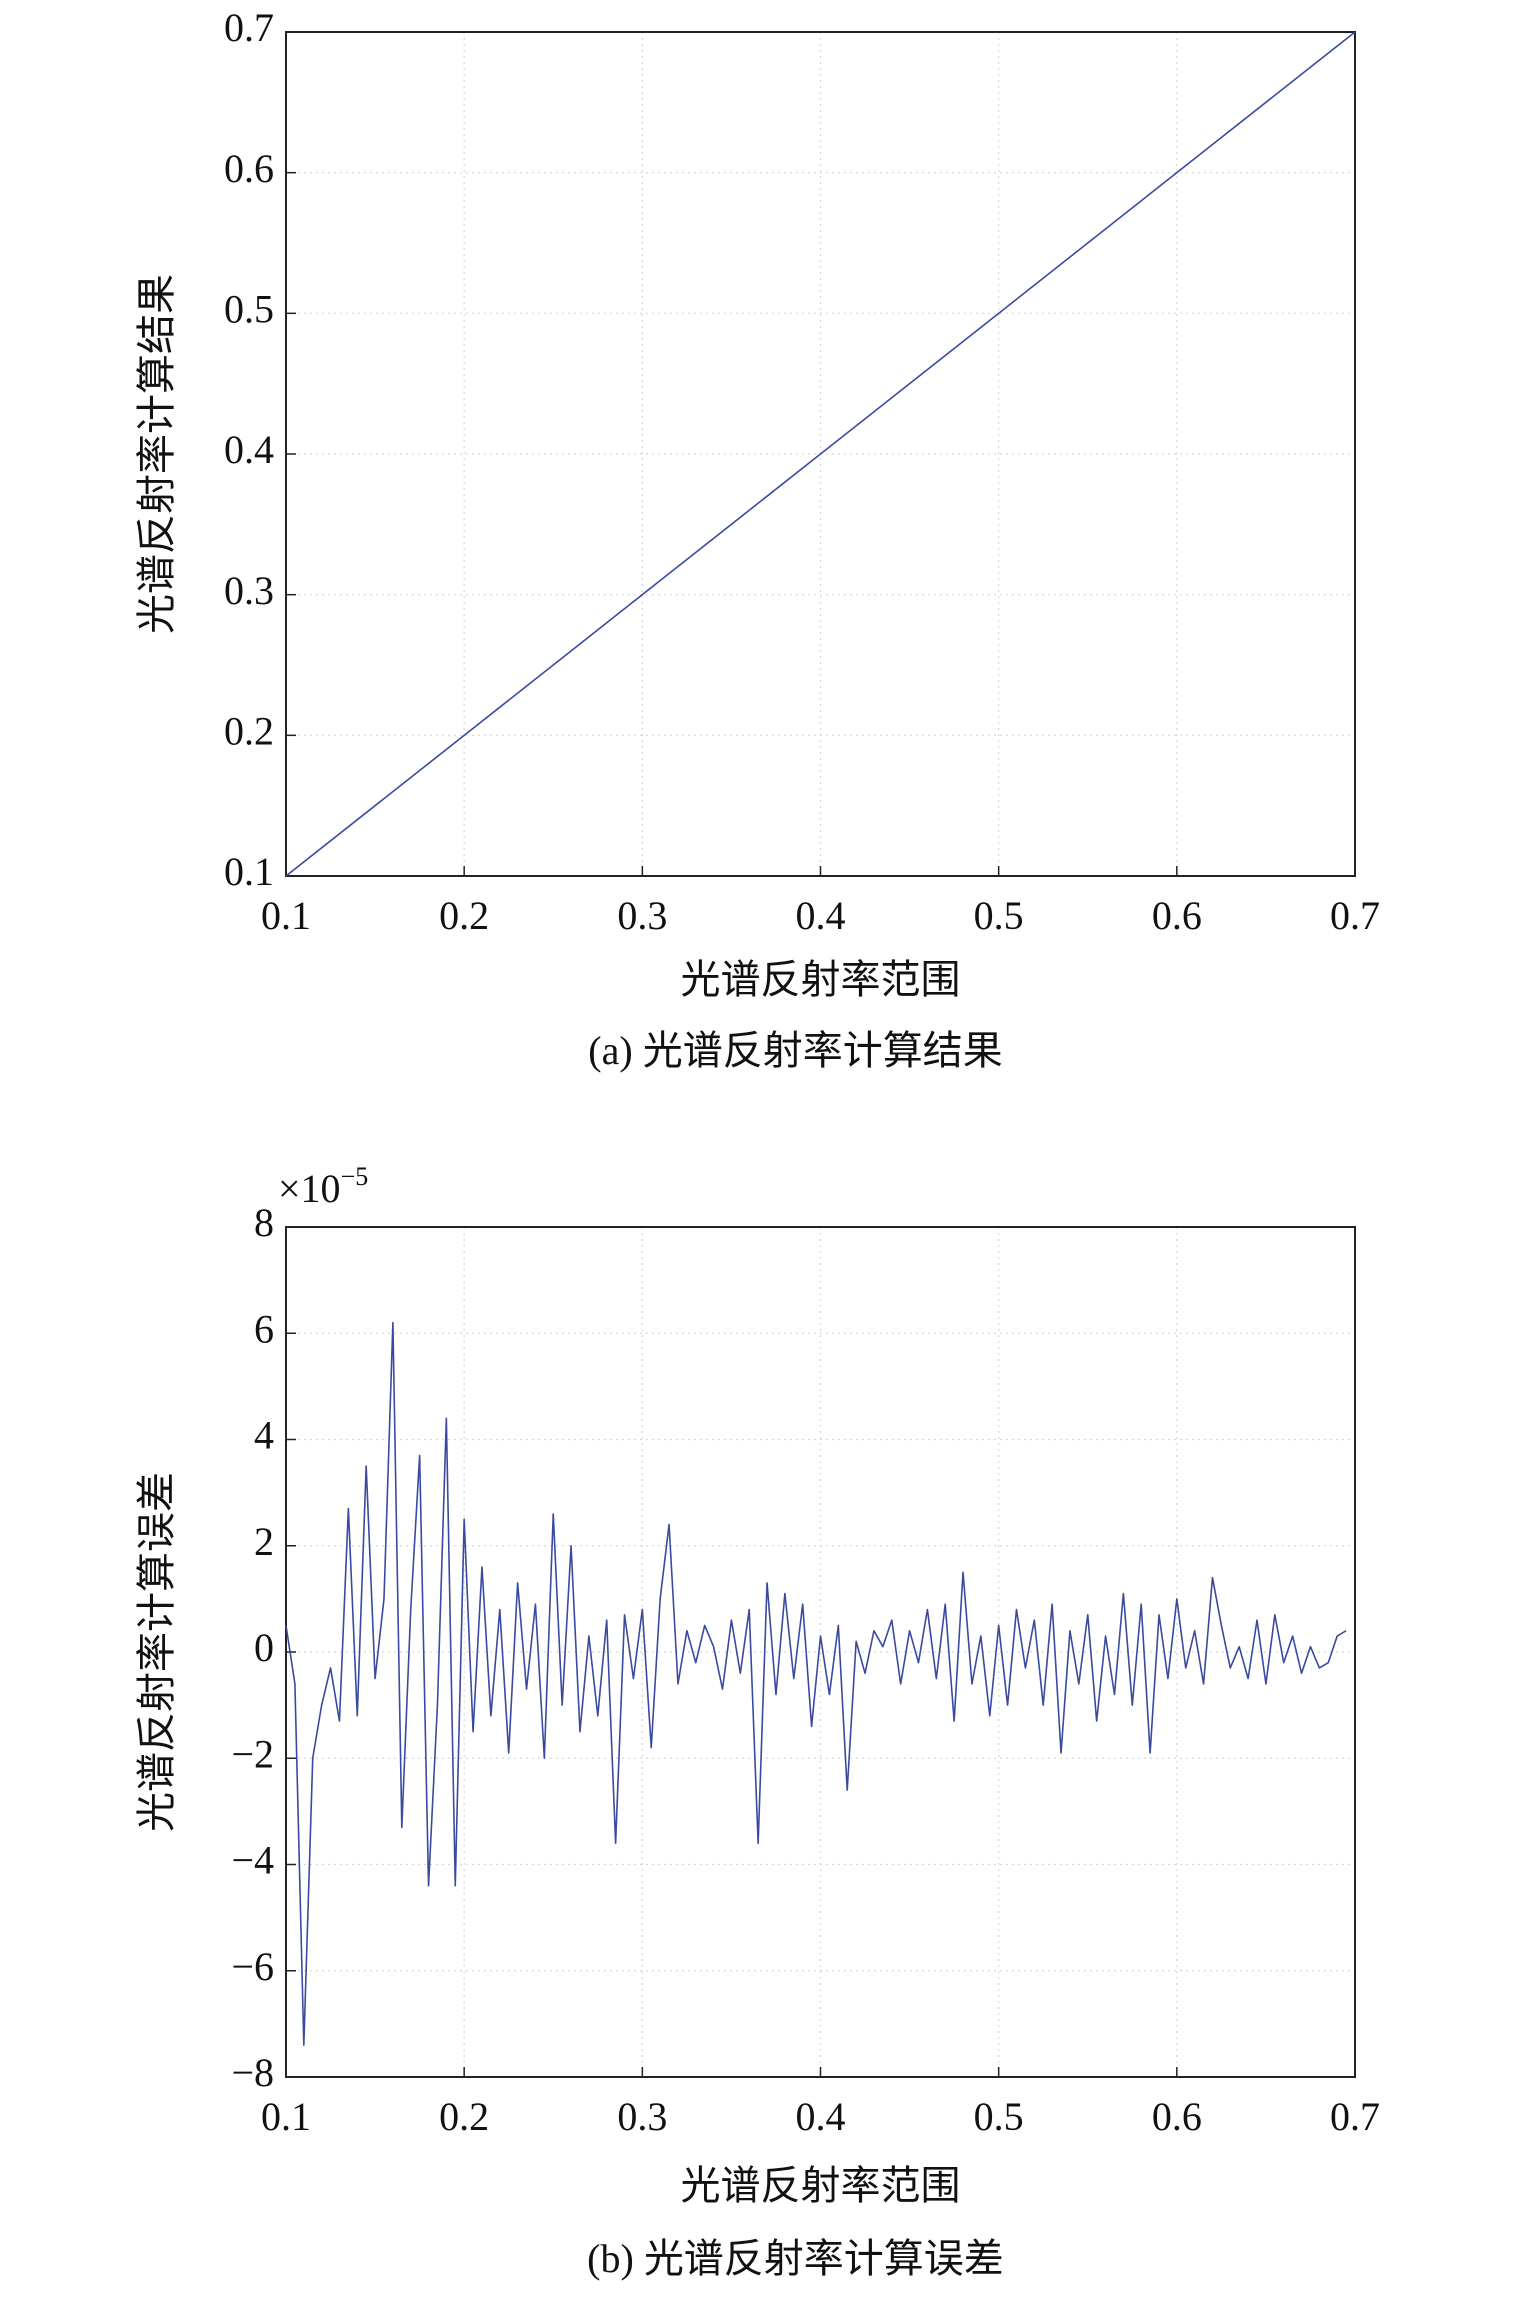 This screenshot has width=1535, height=2318. What do you see at coordinates (249, 731) in the screenshot?
I see `y-tick-label: 0.2` at bounding box center [249, 731].